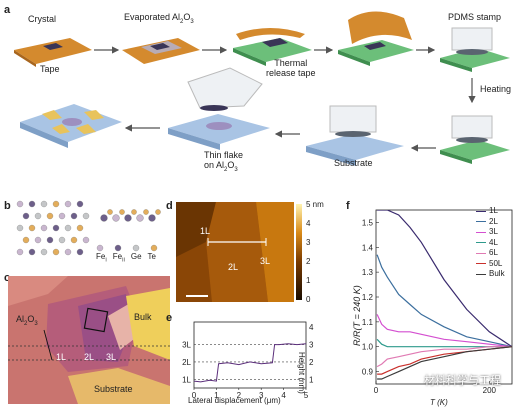 Image resolution: width=522 pixels, height=410 pixels. Describe the element at coordinates (71, 126) in the screenshot. I see `device-step` at that location.